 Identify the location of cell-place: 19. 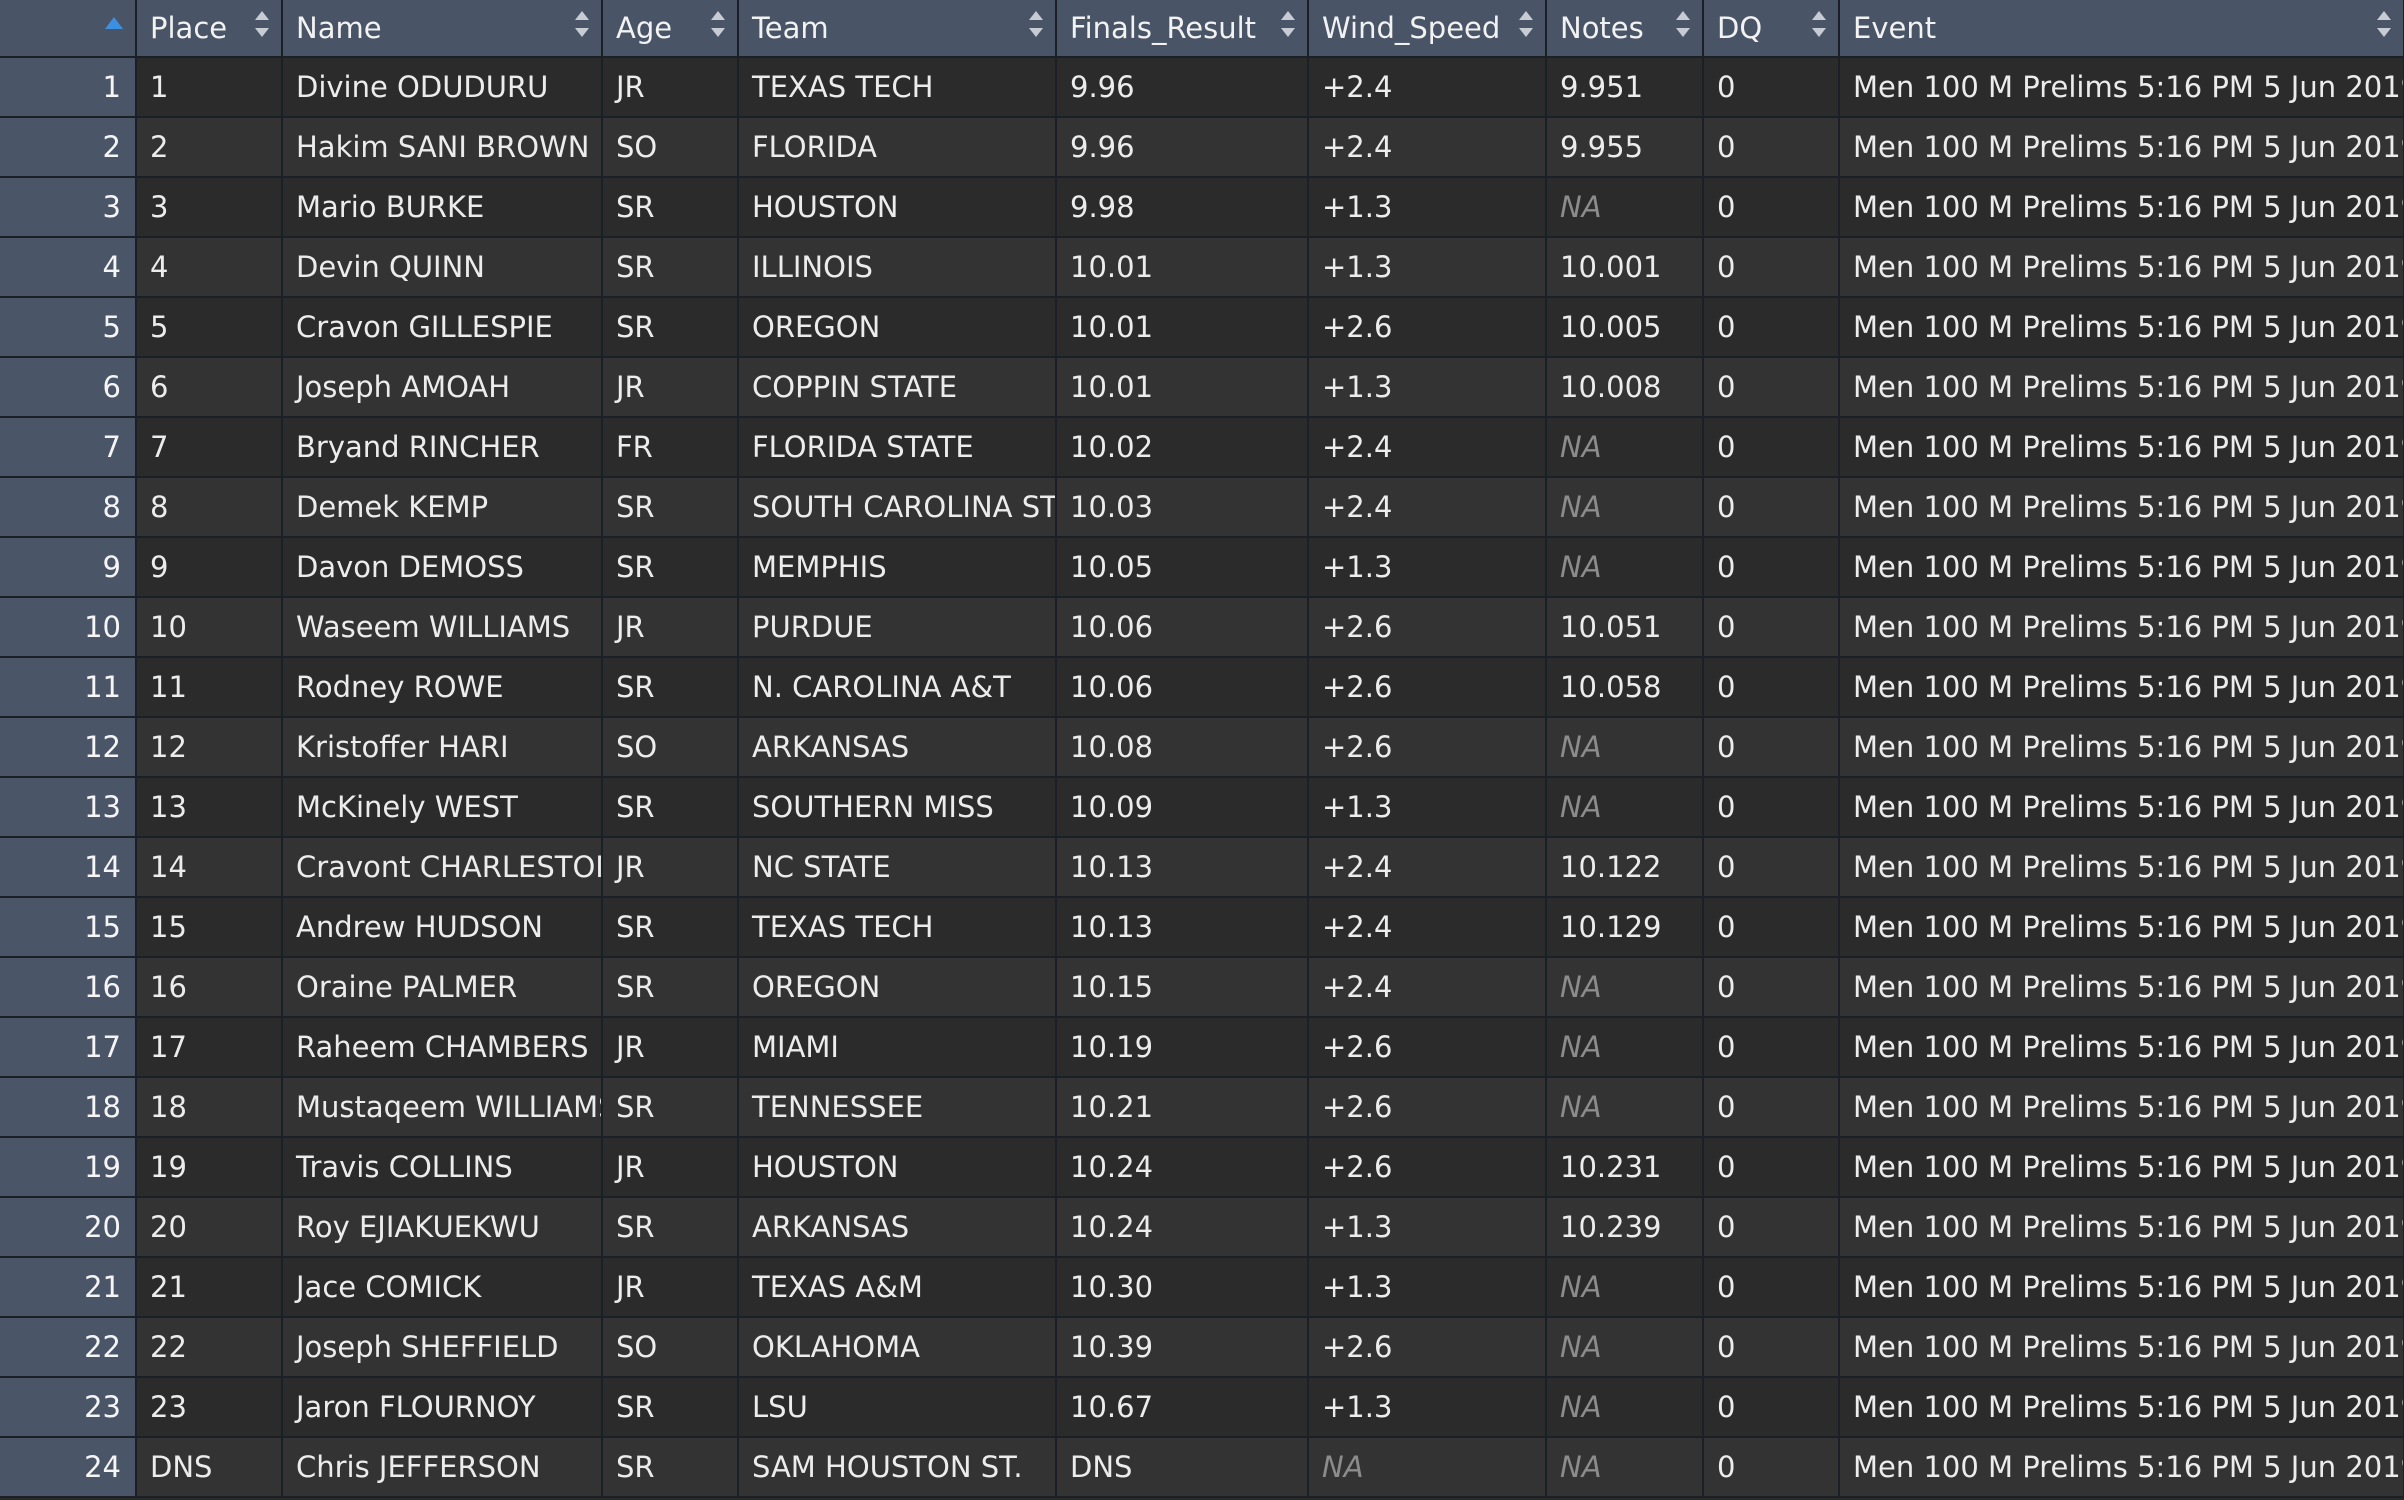
(209, 1167).